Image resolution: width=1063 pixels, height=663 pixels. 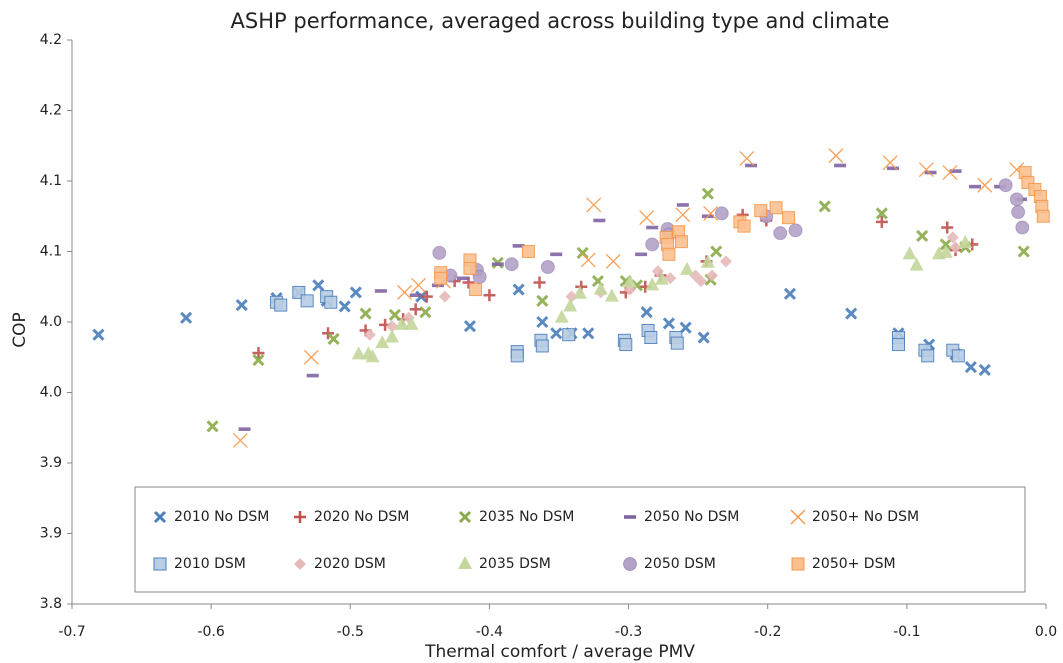 I want to click on y-tick-label: 3.9, so click(x=51, y=463).